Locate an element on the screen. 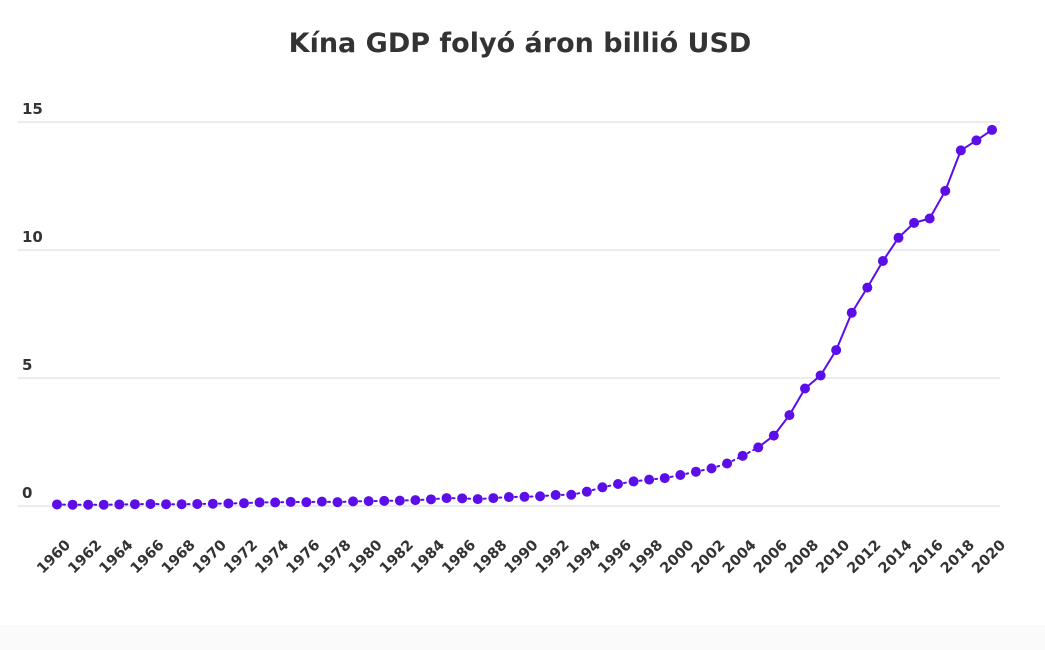 The image size is (1045, 650). x-tick-label: 1970 is located at coordinates (210, 557).